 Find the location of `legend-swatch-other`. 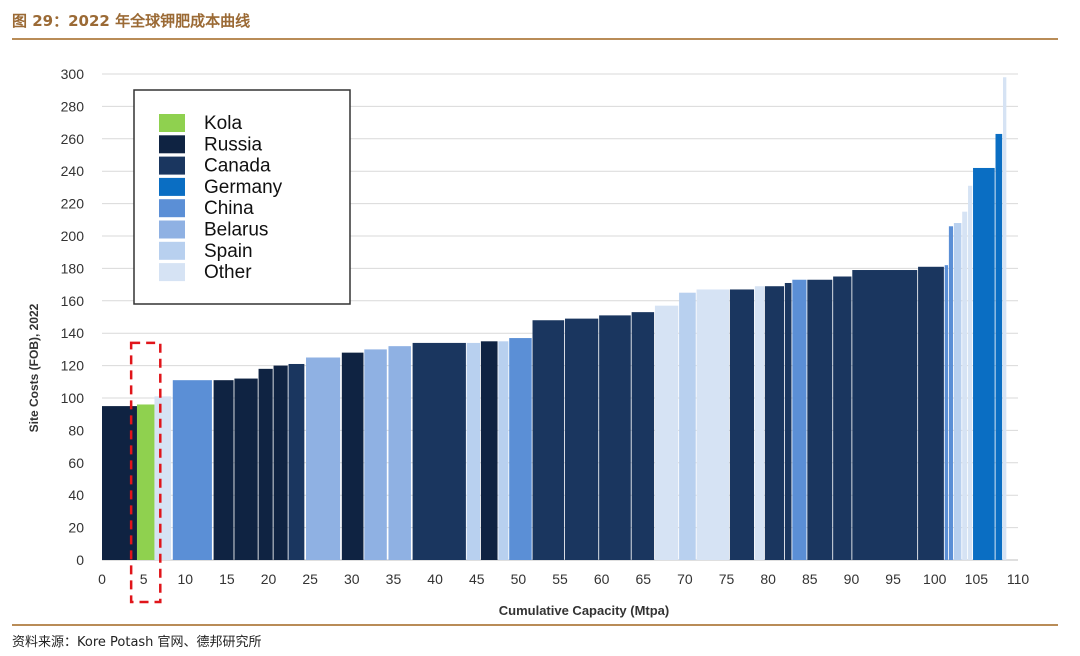

legend-swatch-other is located at coordinates (172, 272).